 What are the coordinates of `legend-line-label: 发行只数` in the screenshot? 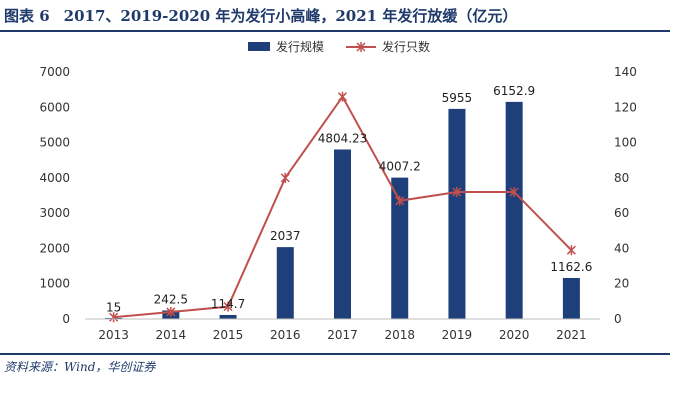 It's located at (406, 46).